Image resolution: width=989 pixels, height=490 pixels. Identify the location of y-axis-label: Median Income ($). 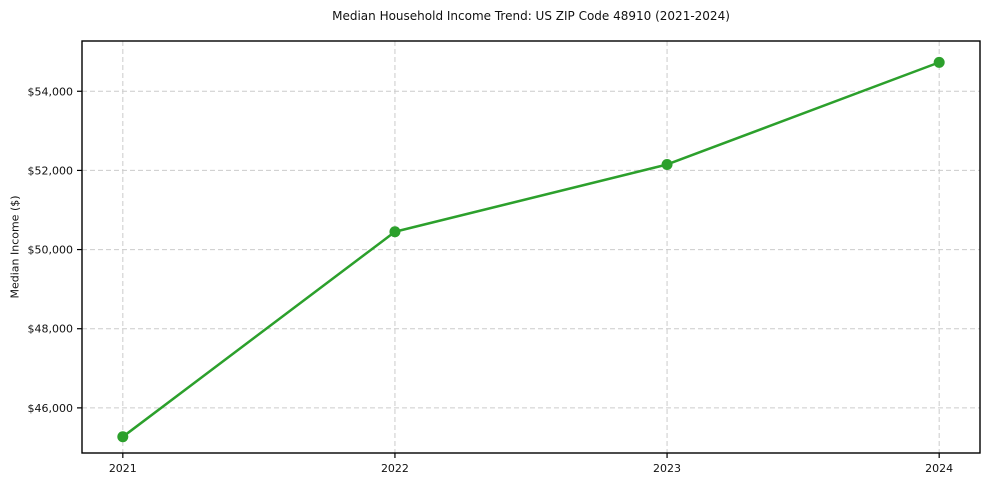
(15, 247).